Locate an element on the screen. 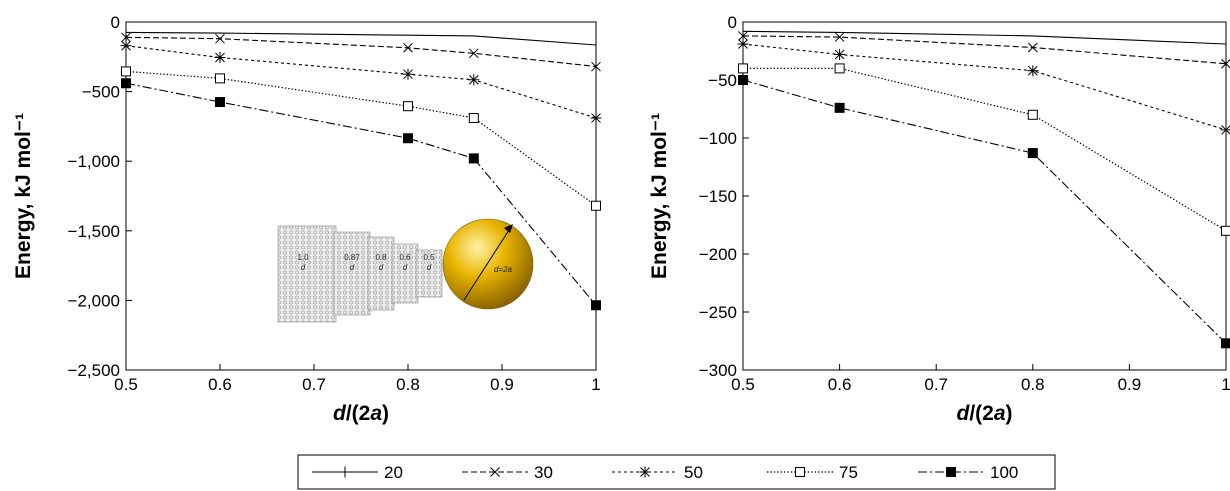  diameter-arrowhead is located at coordinates (508, 228).